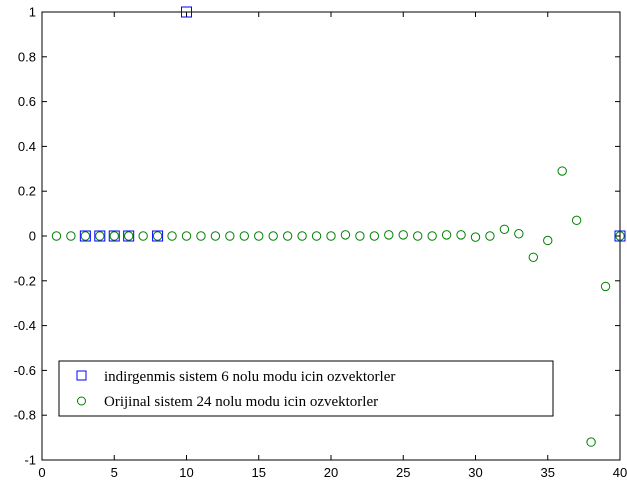 This screenshot has height=495, width=627. I want to click on x-tick-label: 5, so click(114, 472).